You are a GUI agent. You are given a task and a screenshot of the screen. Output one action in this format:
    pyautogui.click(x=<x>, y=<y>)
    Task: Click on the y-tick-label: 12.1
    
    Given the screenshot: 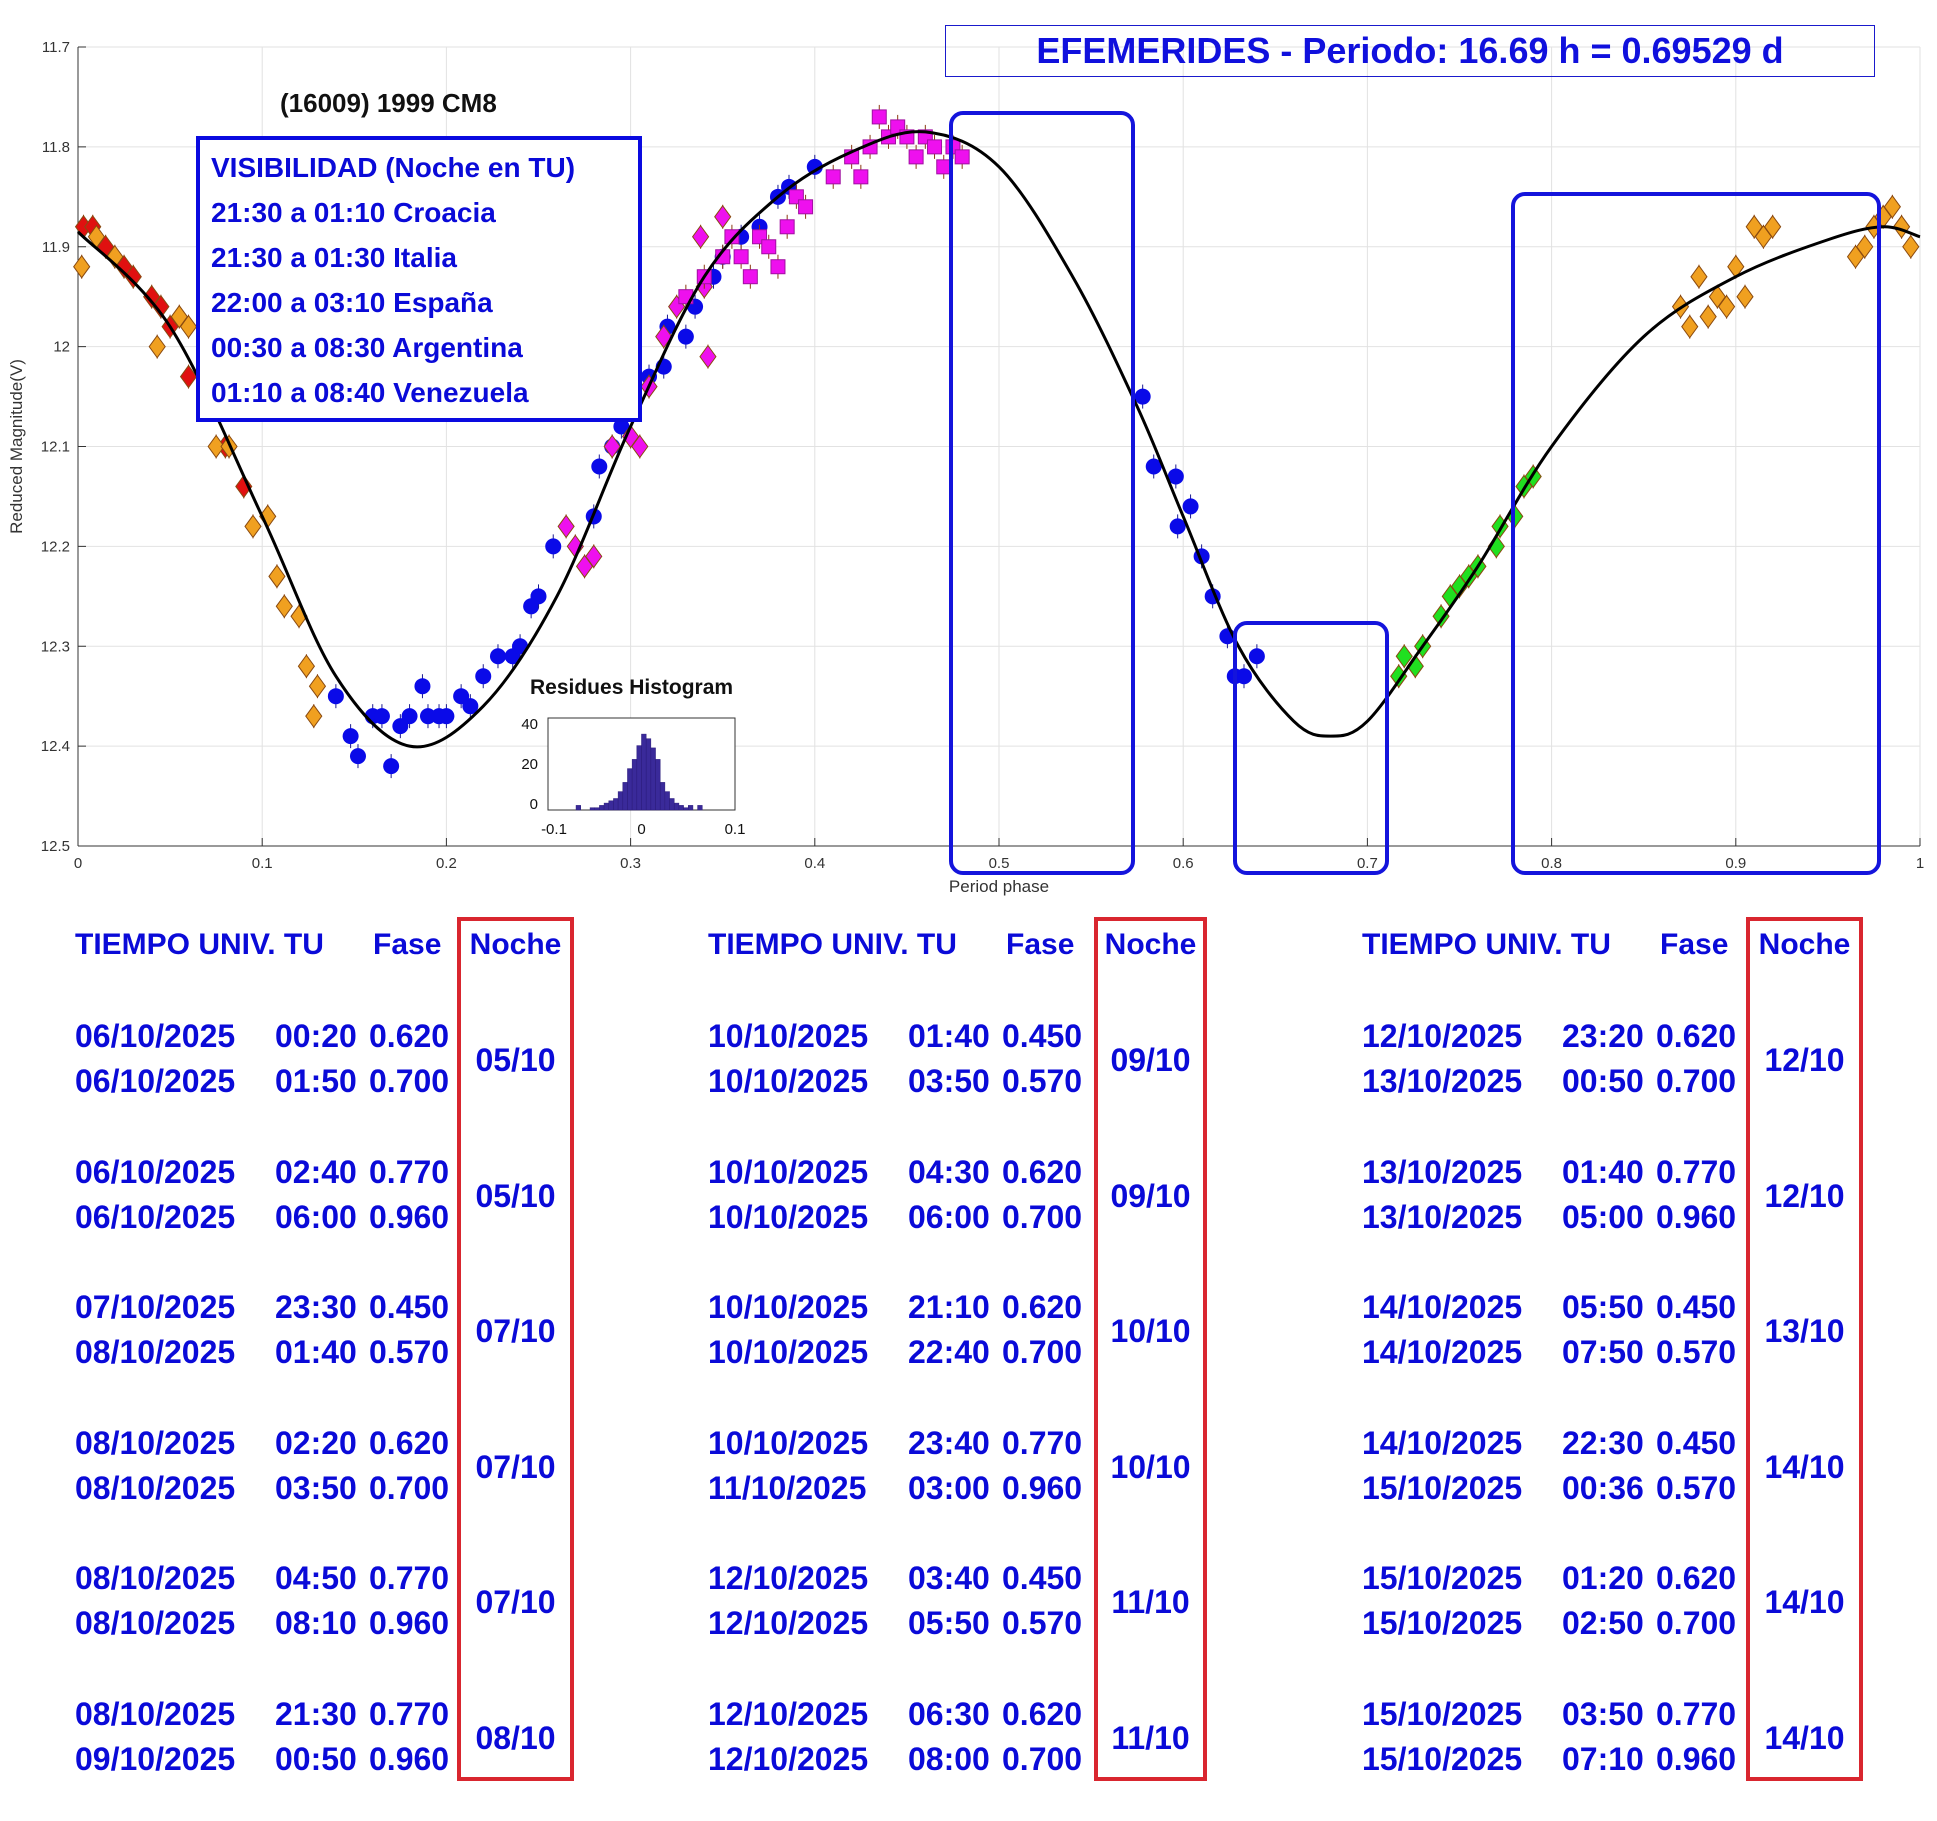 What is the action you would take?
    pyautogui.click(x=55, y=447)
    